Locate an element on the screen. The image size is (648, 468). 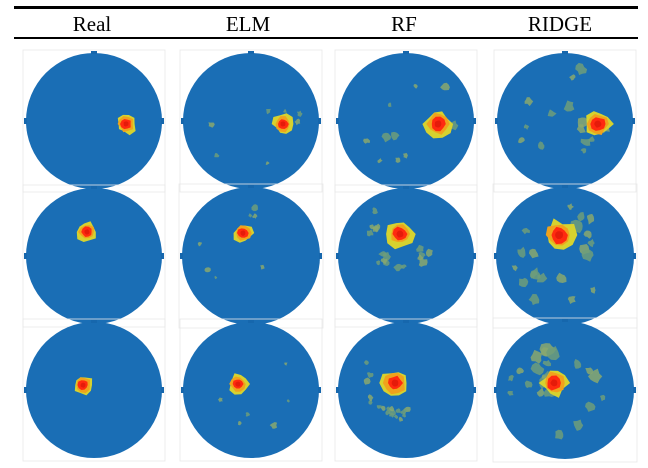
column-header-ridge: RIDGE is located at coordinates (560, 24).